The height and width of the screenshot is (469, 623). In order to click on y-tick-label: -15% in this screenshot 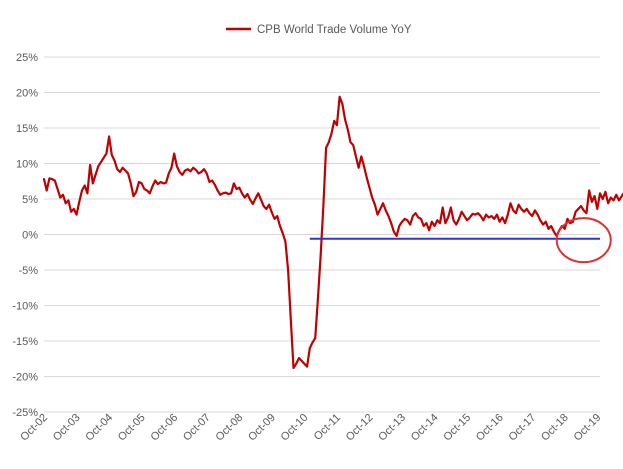, I will do `click(25, 342)`.